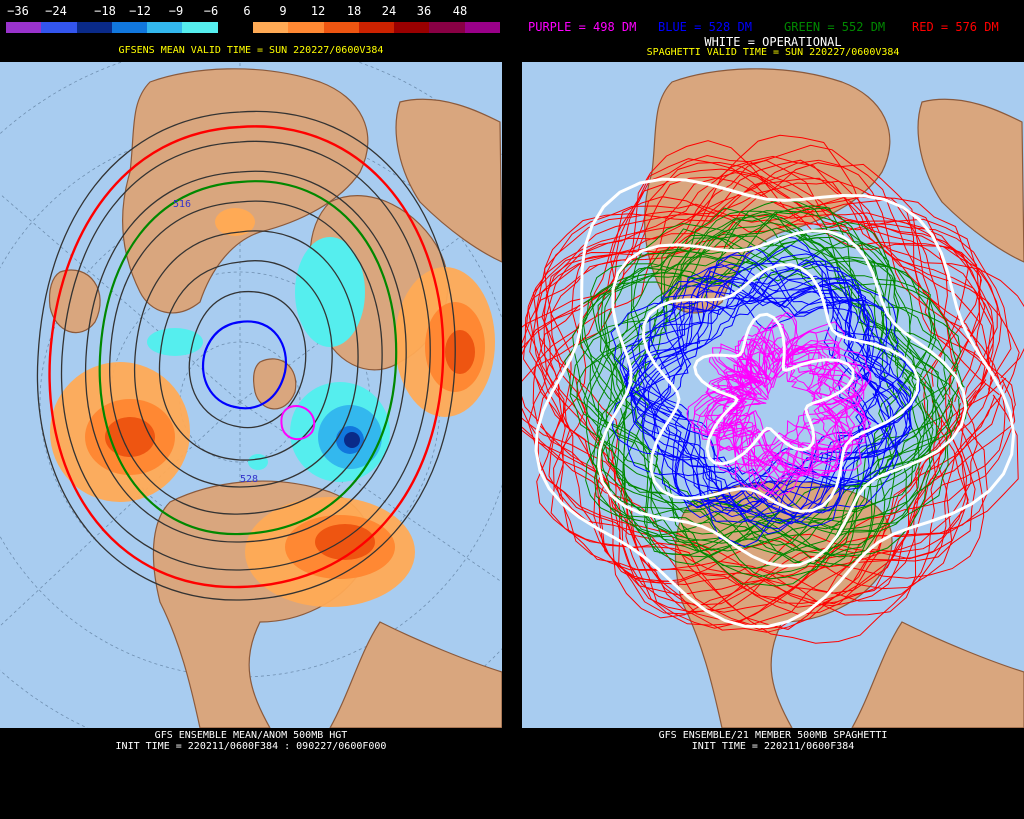  Describe the element at coordinates (140, 11) in the screenshot. I see `scale-label: −12` at that location.